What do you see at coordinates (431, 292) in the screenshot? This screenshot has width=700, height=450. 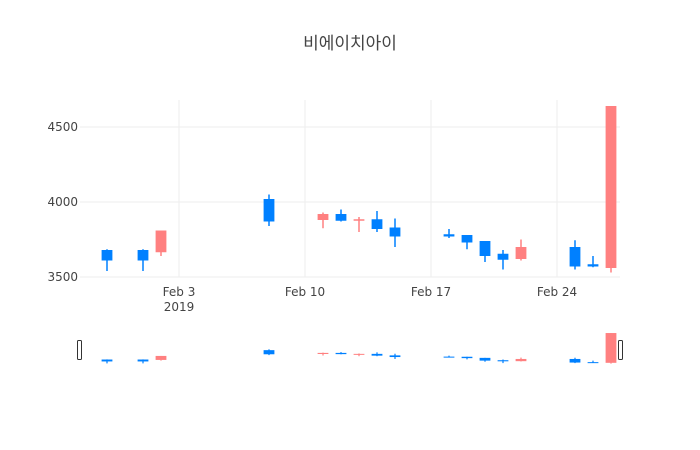 I see `x-tick-label: Feb 17` at bounding box center [431, 292].